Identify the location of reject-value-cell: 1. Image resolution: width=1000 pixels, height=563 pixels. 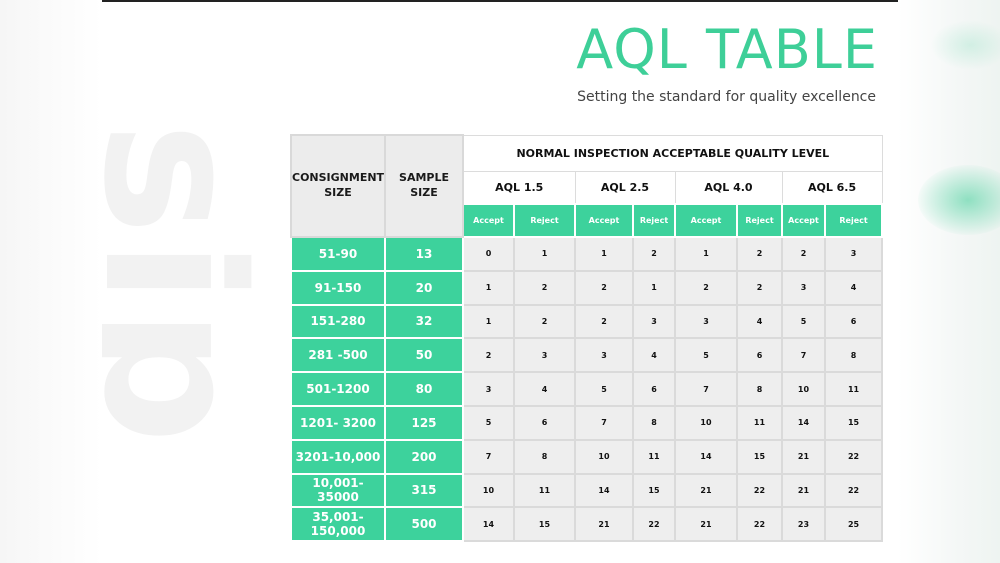
(654, 287).